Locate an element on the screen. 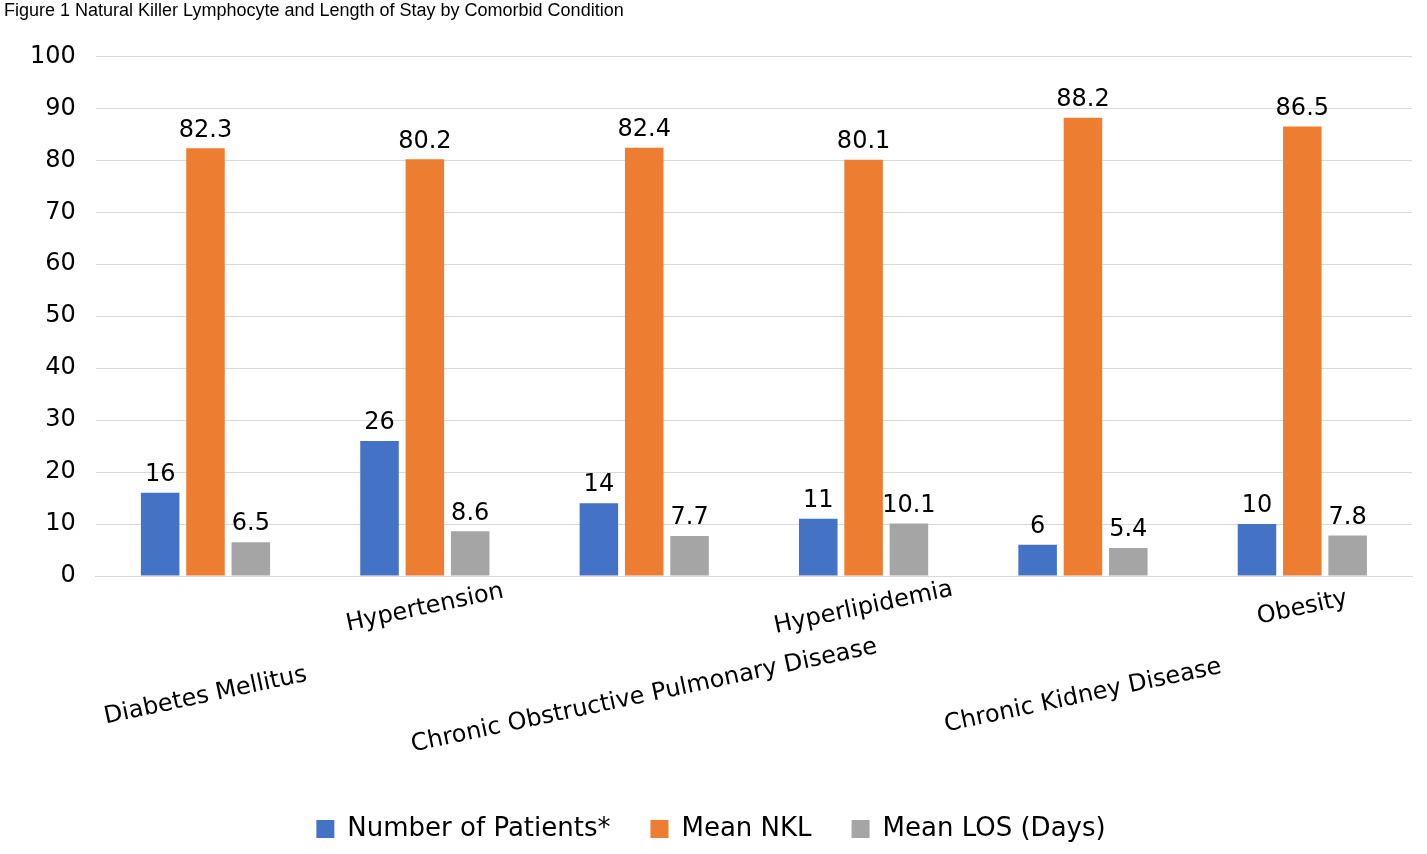 The height and width of the screenshot is (854, 1427). y-tick-label: 50 is located at coordinates (60, 314).